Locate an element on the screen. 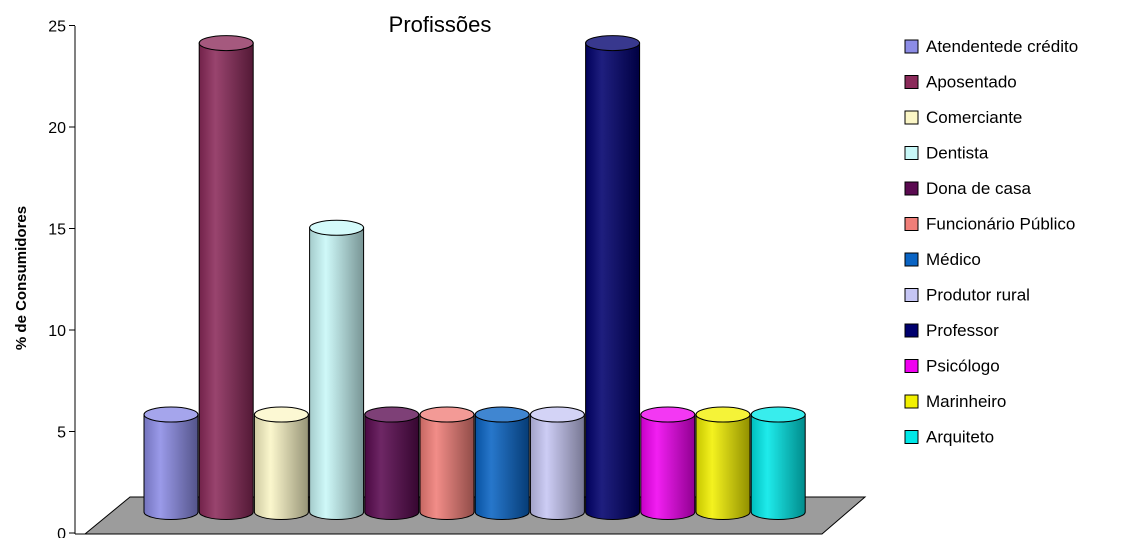 The image size is (1129, 538). legend-item: Funcionário Público is located at coordinates (989, 224).